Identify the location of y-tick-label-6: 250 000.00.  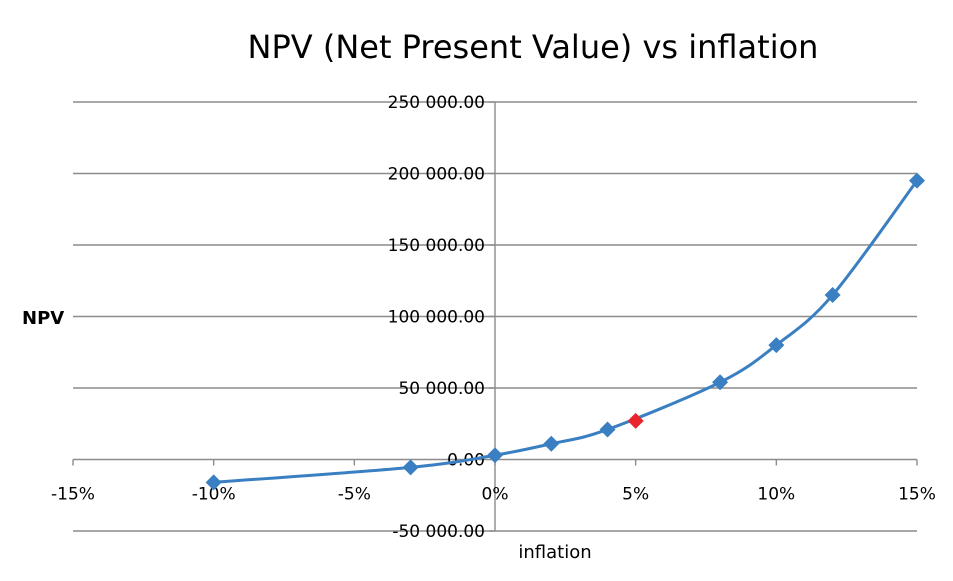
(436, 103).